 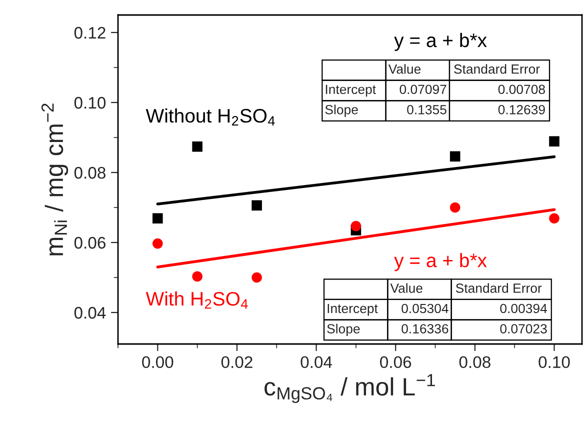 I want to click on x-tick-label: 0.02, so click(x=236, y=362).